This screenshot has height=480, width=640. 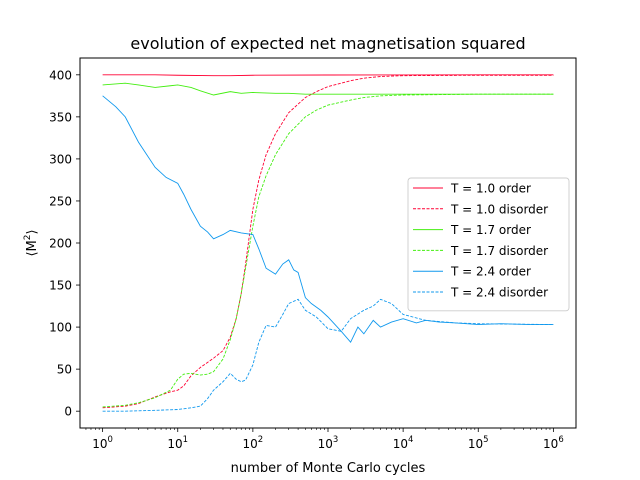 I want to click on y-tick-label: 300, so click(x=60, y=159).